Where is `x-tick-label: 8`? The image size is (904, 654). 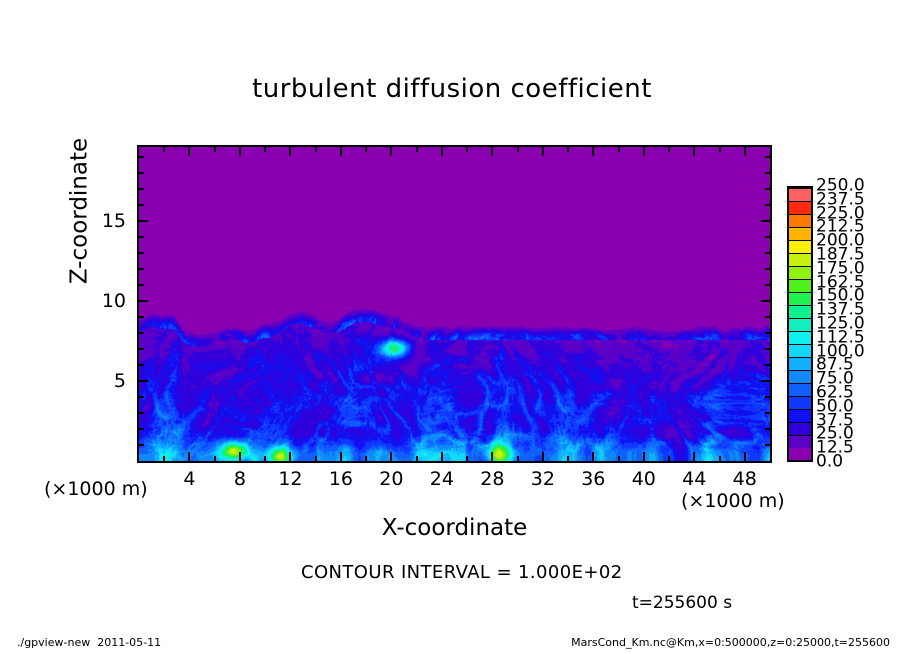 x-tick-label: 8 is located at coordinates (239, 479).